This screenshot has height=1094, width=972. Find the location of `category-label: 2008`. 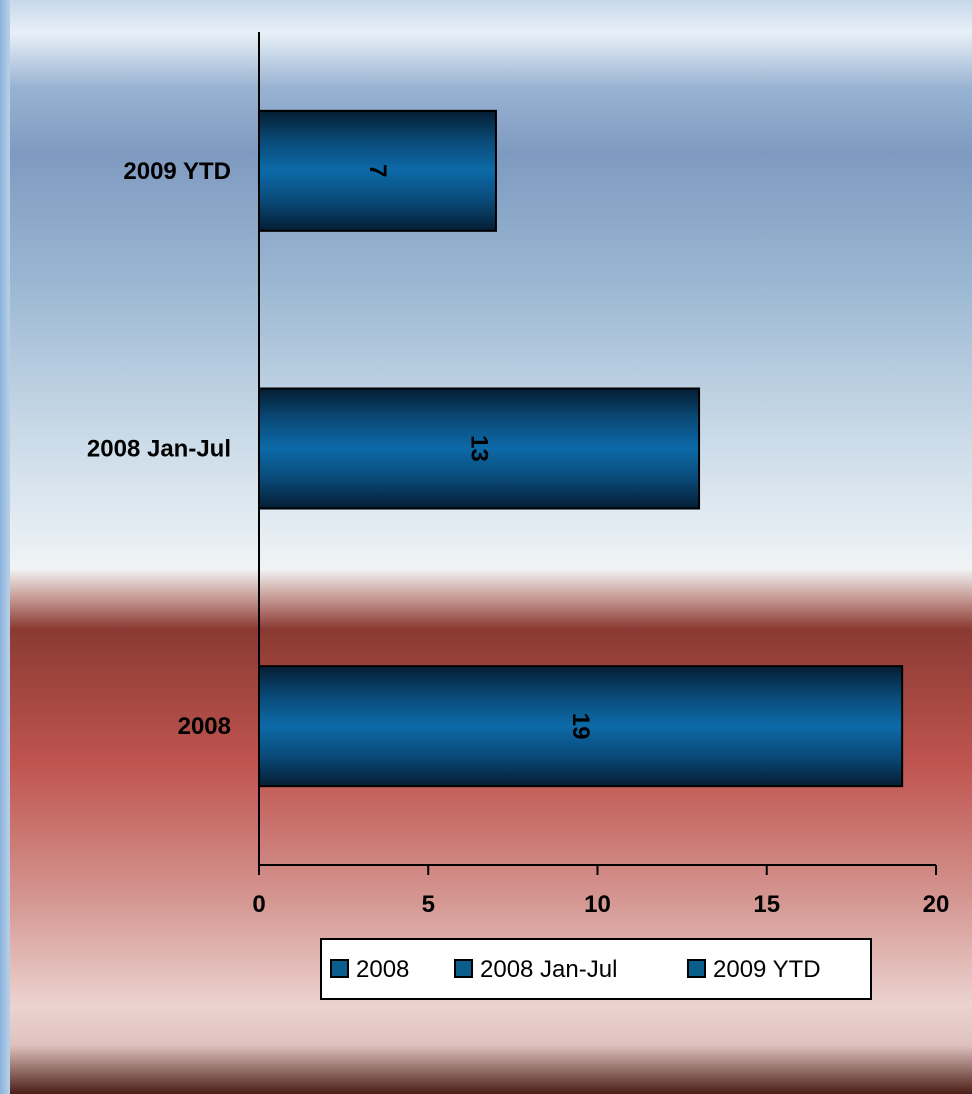

category-label: 2008 is located at coordinates (204, 726).